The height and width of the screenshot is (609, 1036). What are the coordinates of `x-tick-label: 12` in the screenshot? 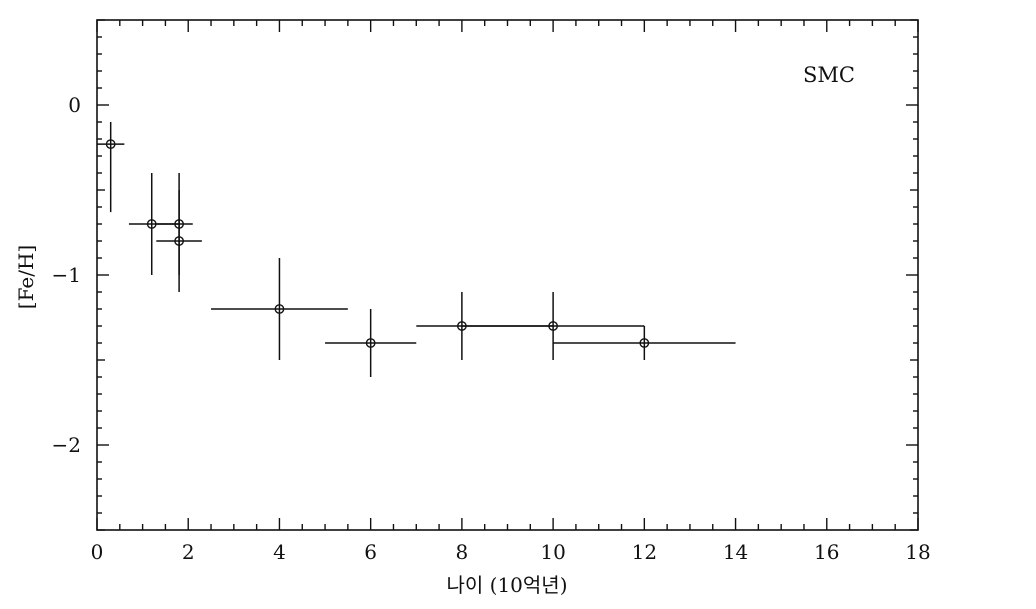 It's located at (644, 552).